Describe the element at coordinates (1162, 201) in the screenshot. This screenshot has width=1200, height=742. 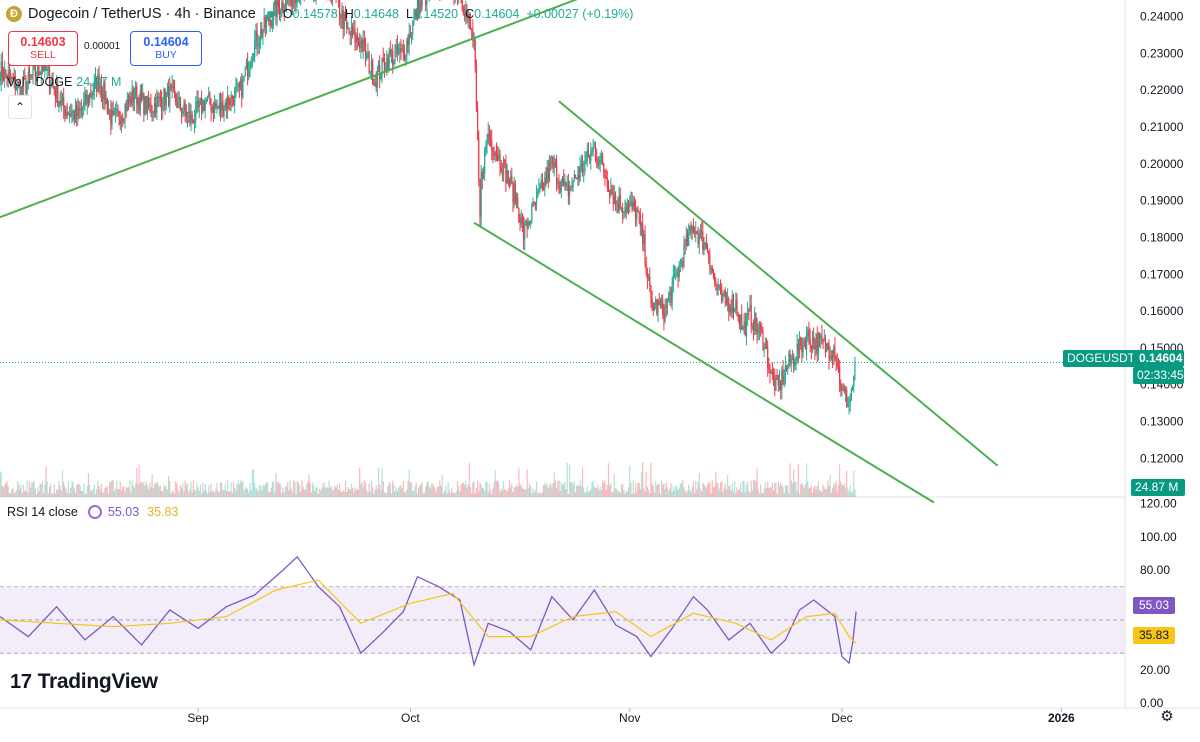
I see `price-tick-label: 0.19000` at that location.